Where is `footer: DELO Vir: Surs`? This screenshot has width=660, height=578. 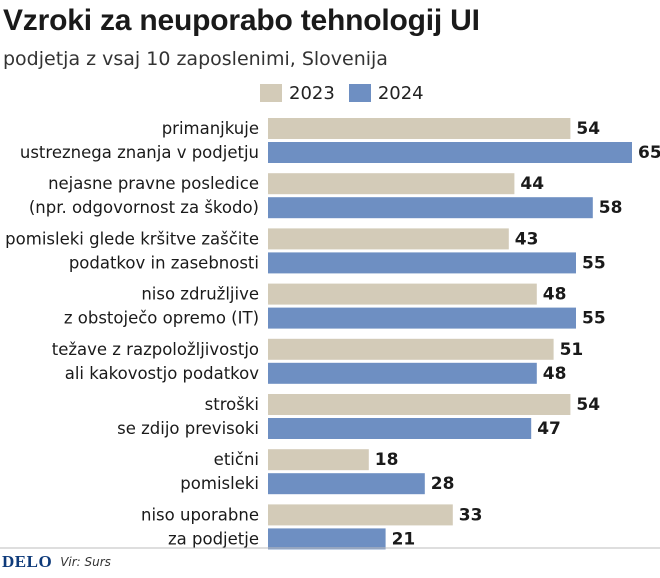
footer: DELO Vir: Surs is located at coordinates (56, 562).